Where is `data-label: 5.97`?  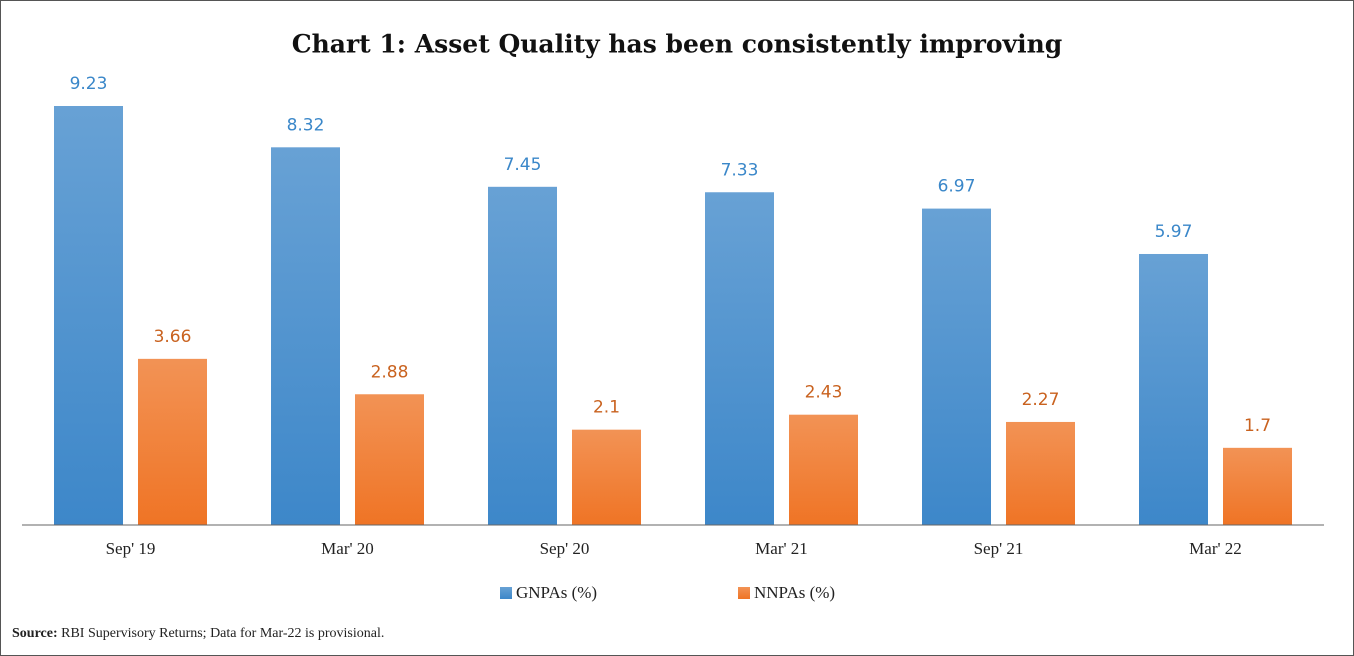
data-label: 5.97 is located at coordinates (1174, 232).